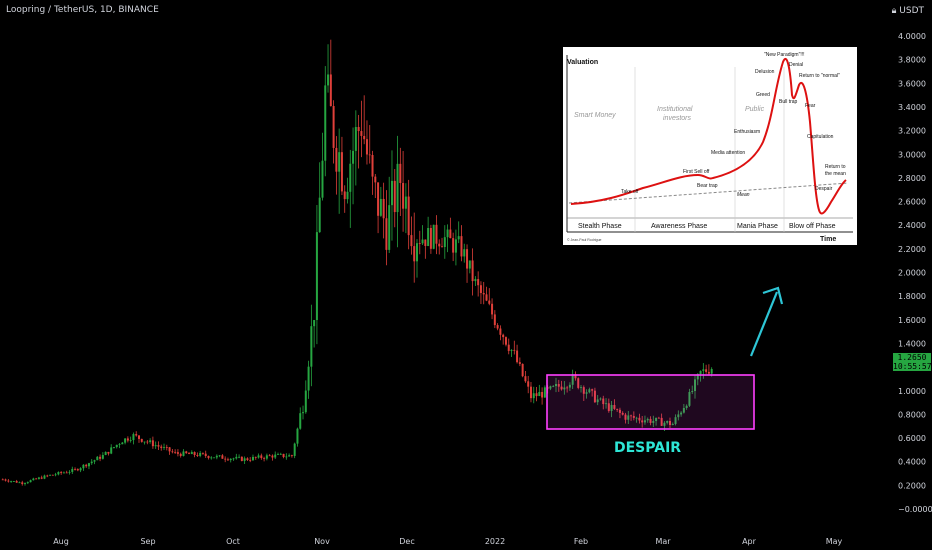  What do you see at coordinates (912, 60) in the screenshot?
I see `y-tick-label: 3.8000` at bounding box center [912, 60].